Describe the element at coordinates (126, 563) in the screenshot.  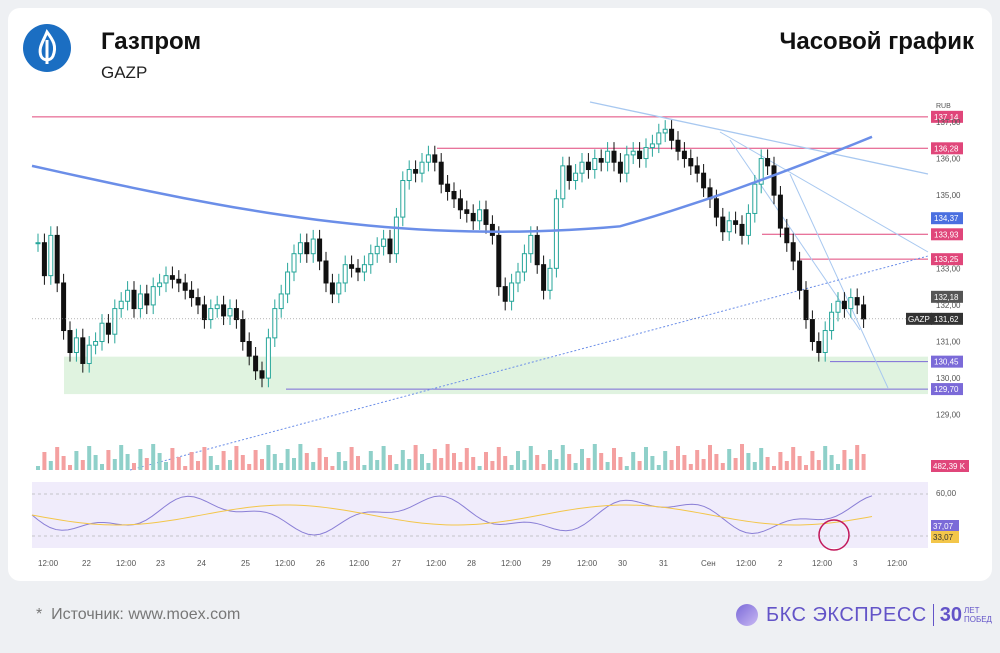
I see `x-tick-label: 12:00` at that location.